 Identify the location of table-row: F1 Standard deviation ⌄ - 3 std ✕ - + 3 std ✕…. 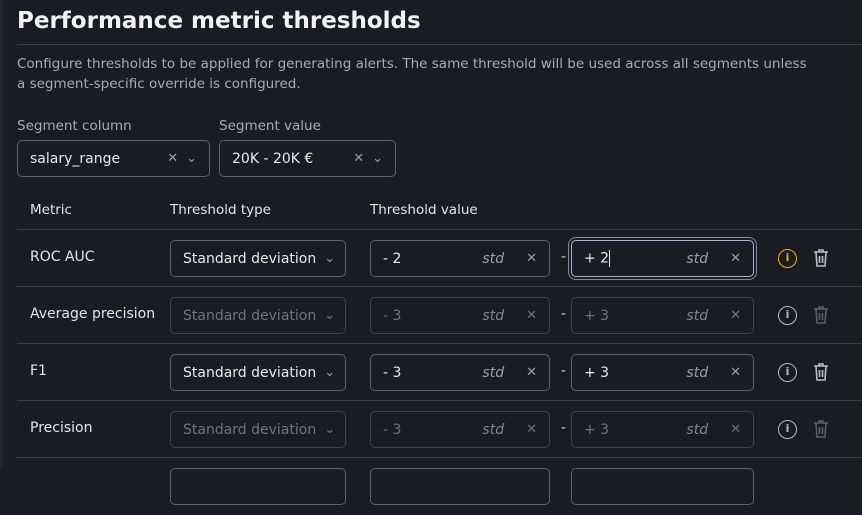
(439, 372).